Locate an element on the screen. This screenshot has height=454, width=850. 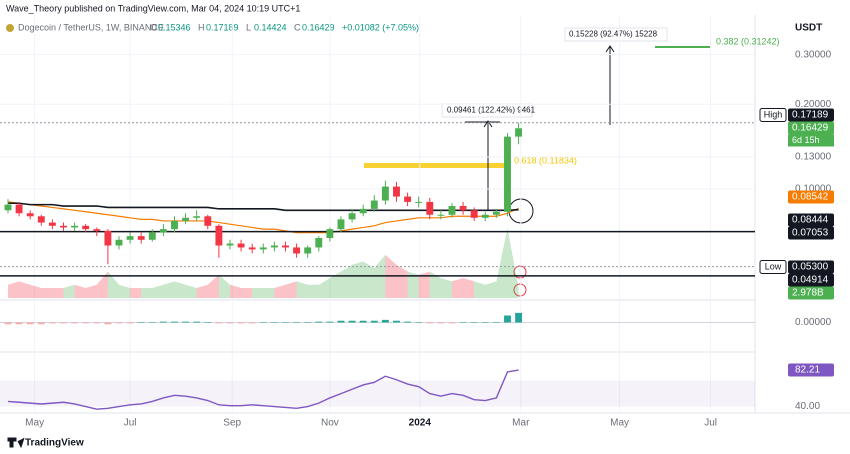
price-tag: Low is located at coordinates (773, 266).